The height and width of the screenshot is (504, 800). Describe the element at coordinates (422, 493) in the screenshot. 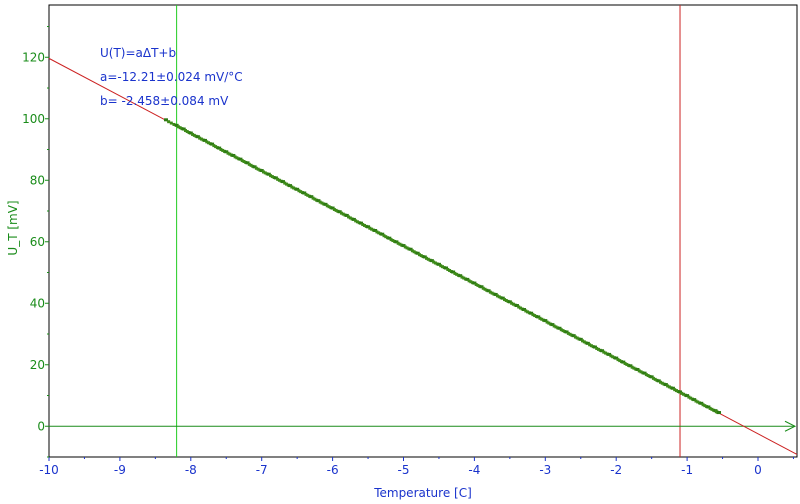

I see `x-axis-label: Temperature [C]` at that location.